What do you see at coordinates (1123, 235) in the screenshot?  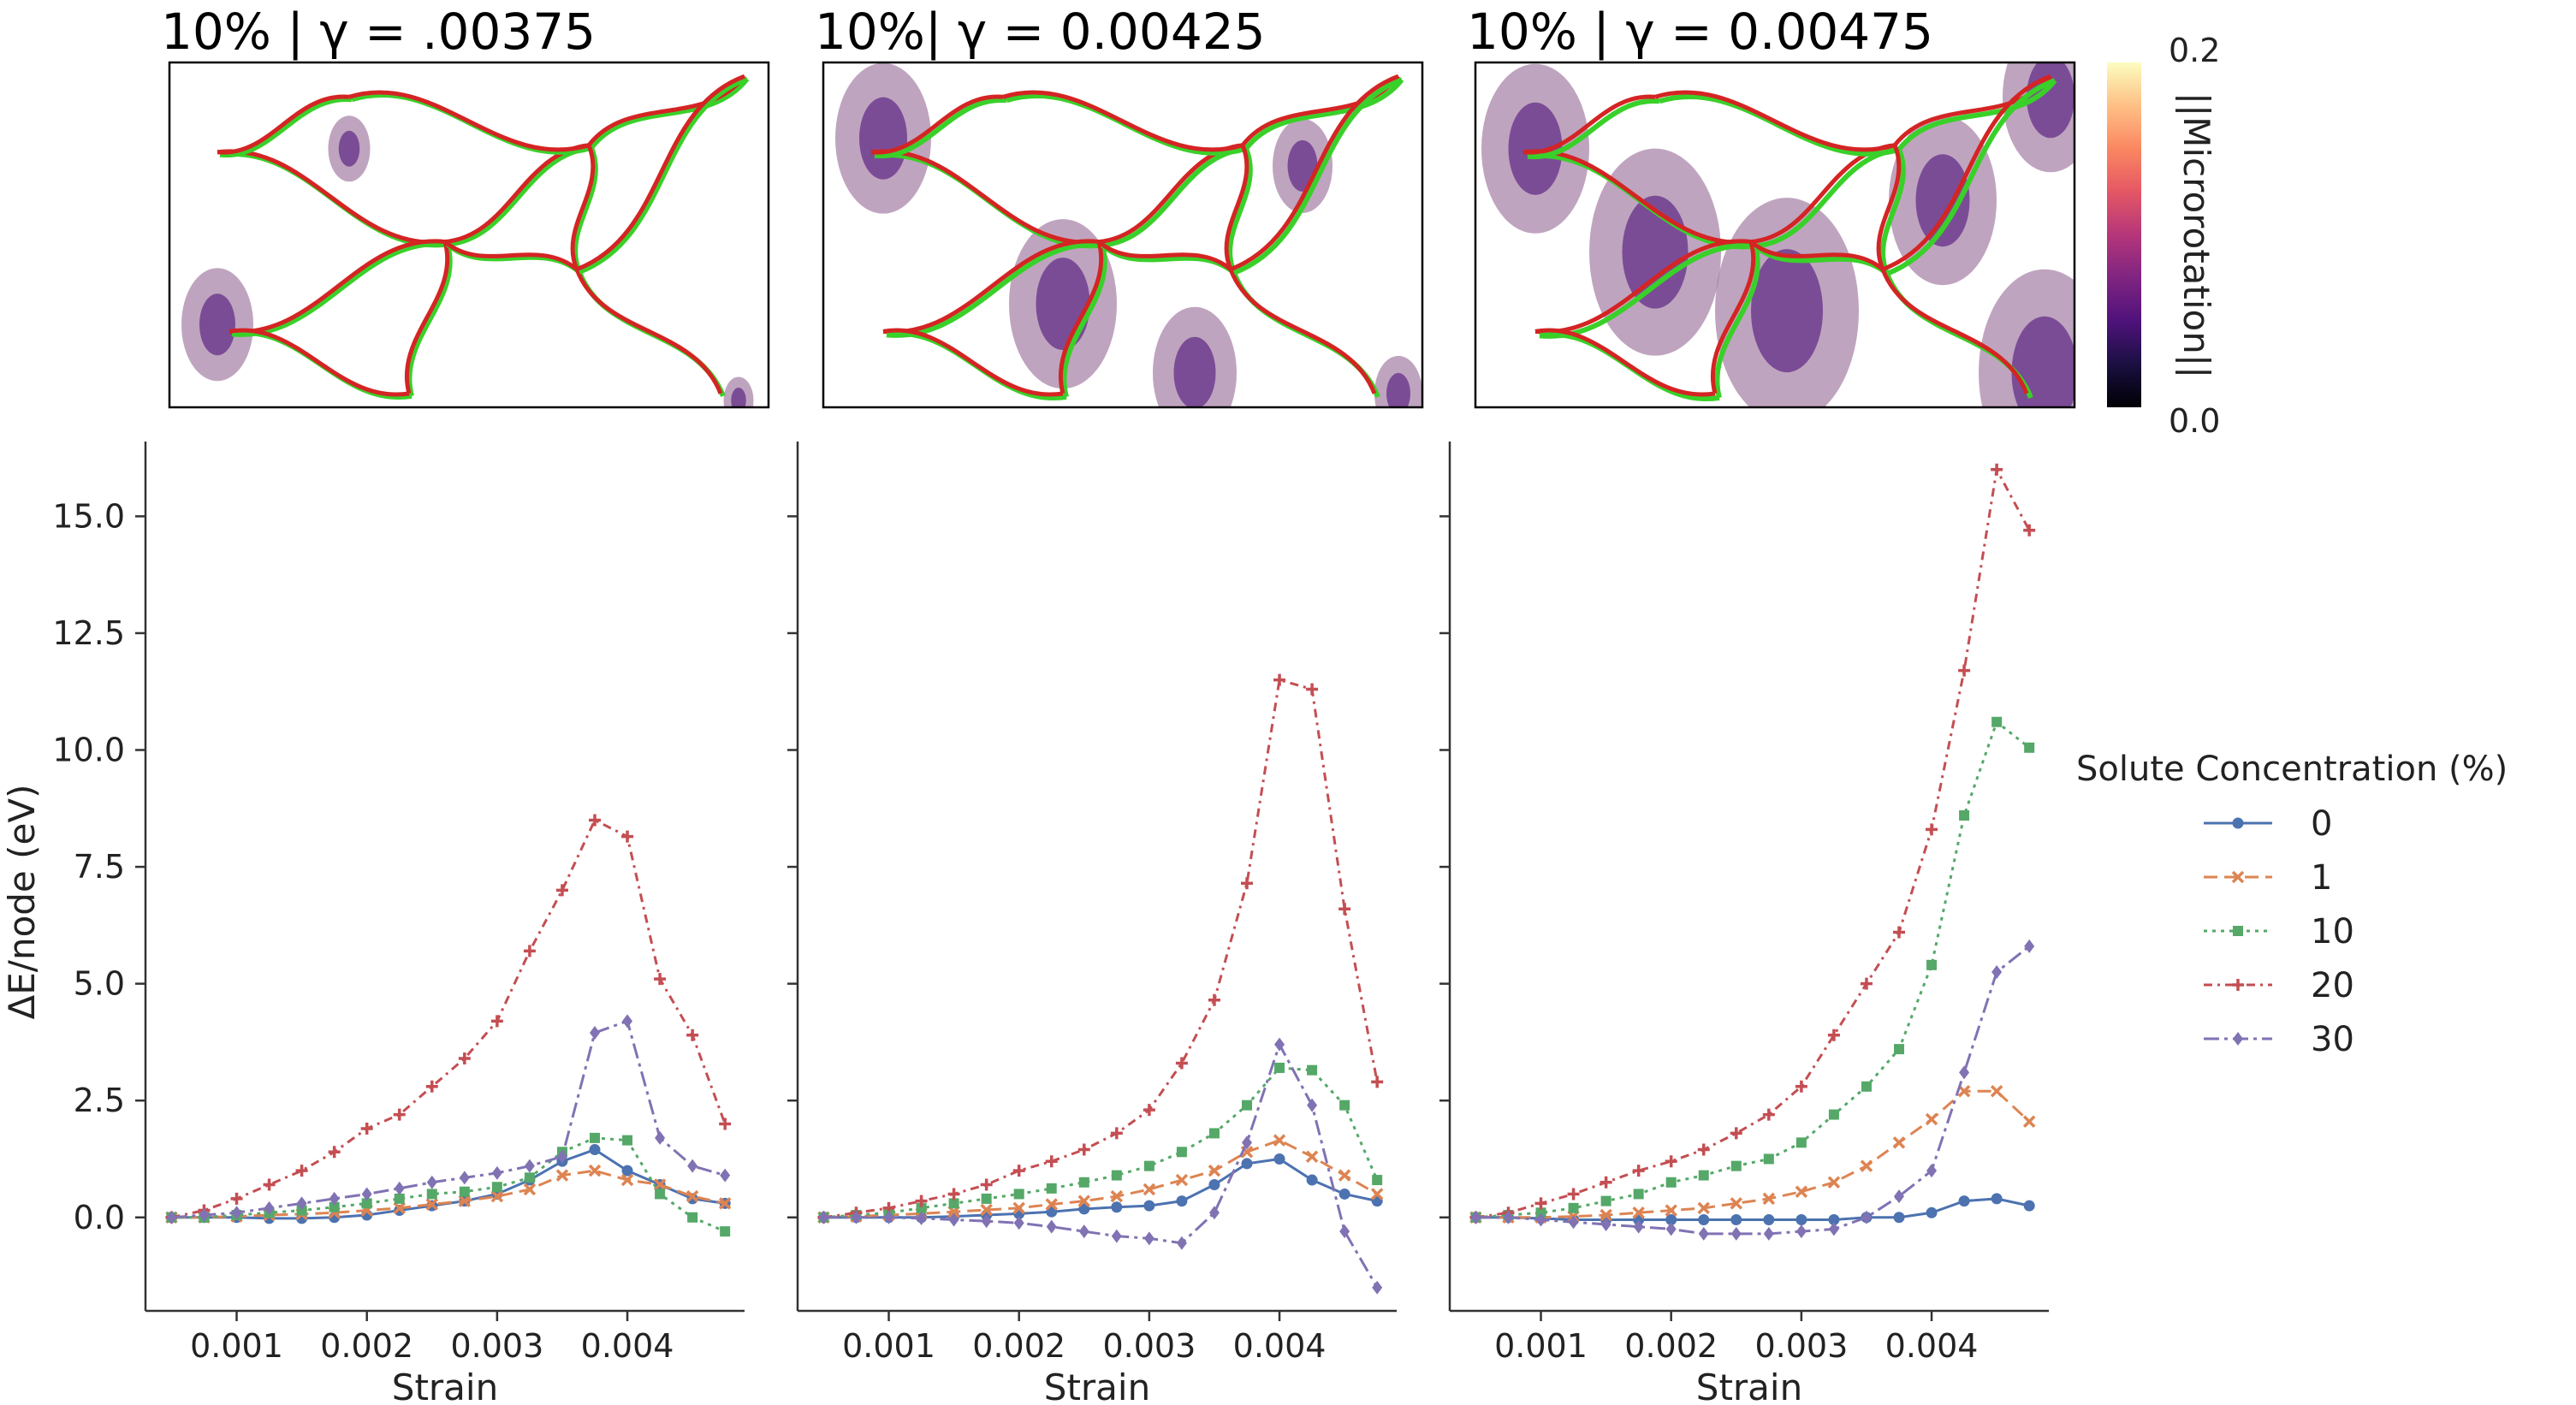 I see `map-frame` at bounding box center [1123, 235].